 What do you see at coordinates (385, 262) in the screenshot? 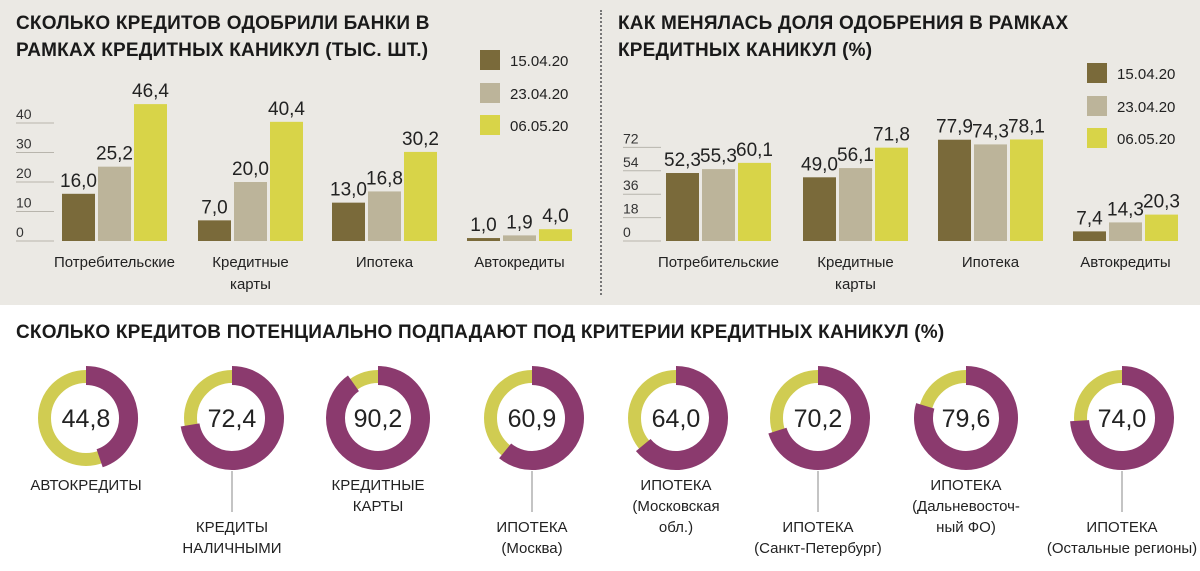
I see `category-label: Ипотека` at bounding box center [385, 262].